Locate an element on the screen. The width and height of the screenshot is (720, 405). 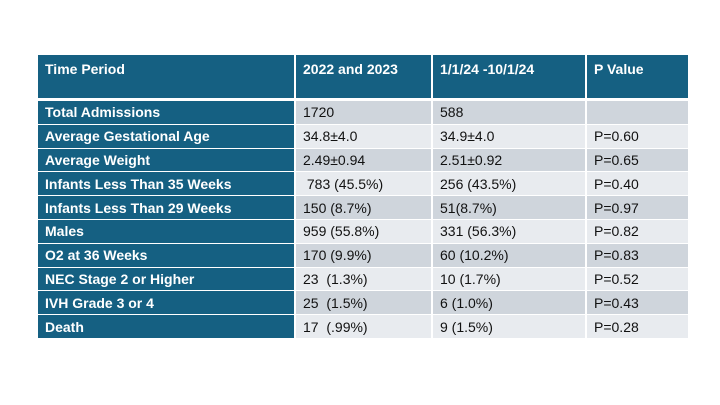
header-period-2022-2023: 2022 and 2023 is located at coordinates (364, 78).